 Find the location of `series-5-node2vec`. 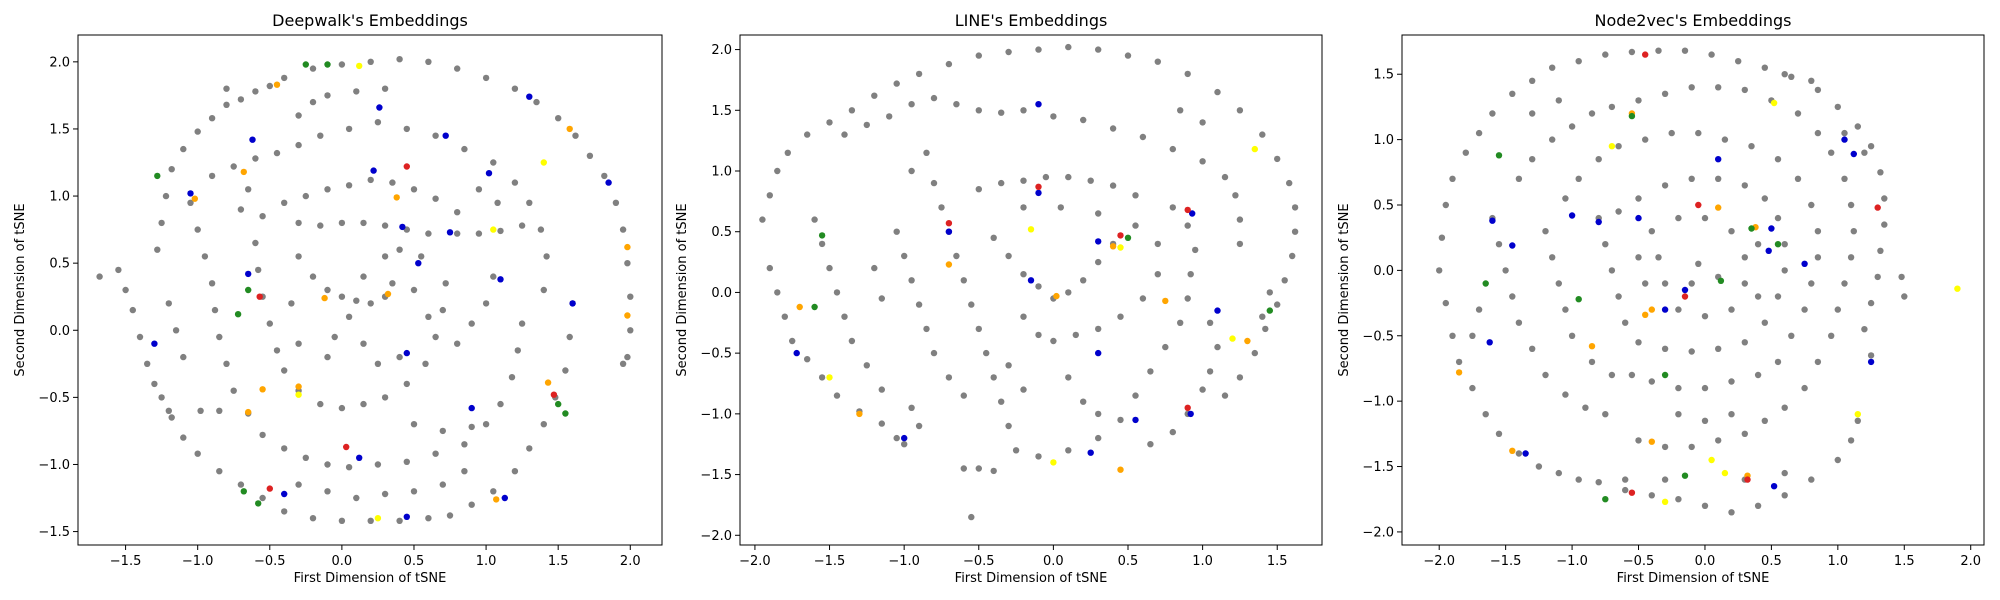

series-5-node2vec is located at coordinates (1784, 302).